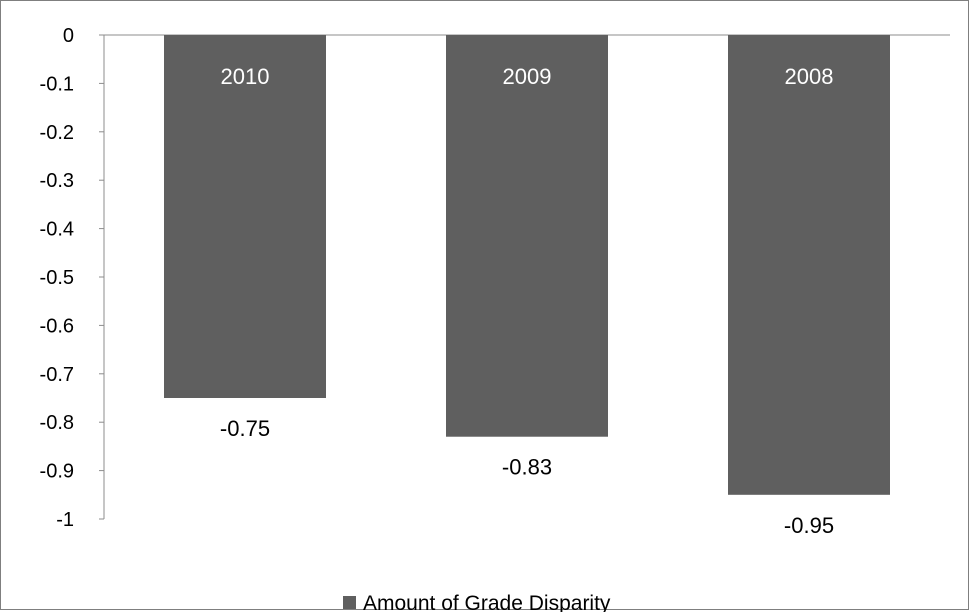 Image resolution: width=971 pixels, height=612 pixels. What do you see at coordinates (245, 216) in the screenshot?
I see `bar-2010` at bounding box center [245, 216].